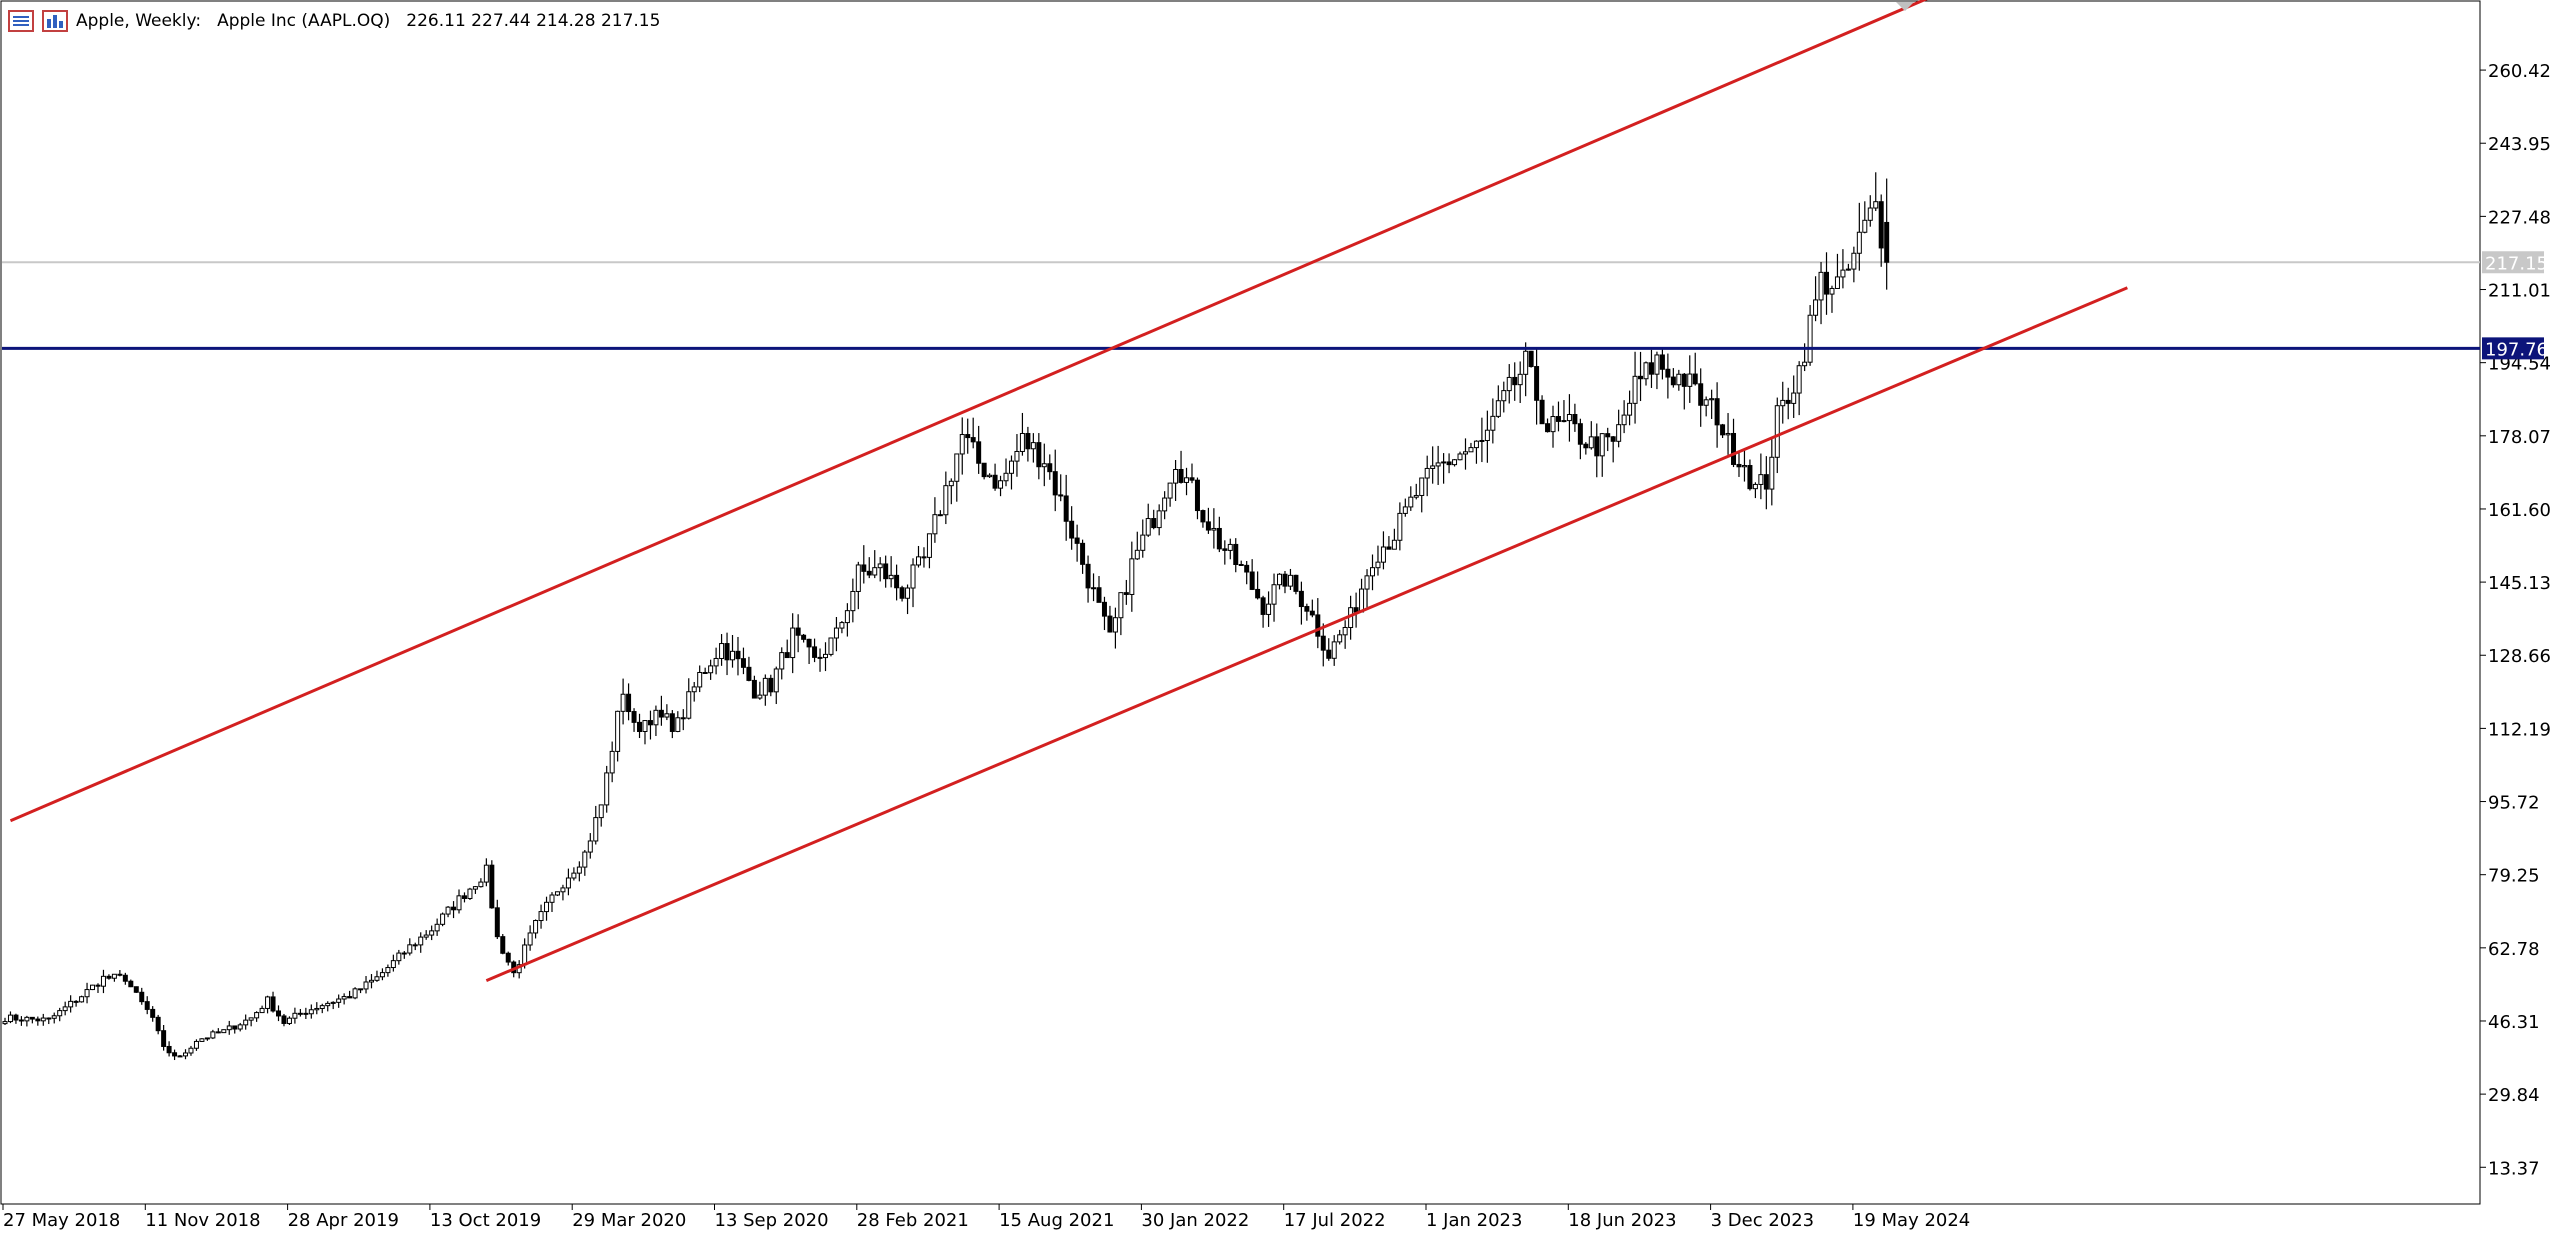 The image size is (2560, 1234). I want to click on chart-type-icon, so click(55, 21).